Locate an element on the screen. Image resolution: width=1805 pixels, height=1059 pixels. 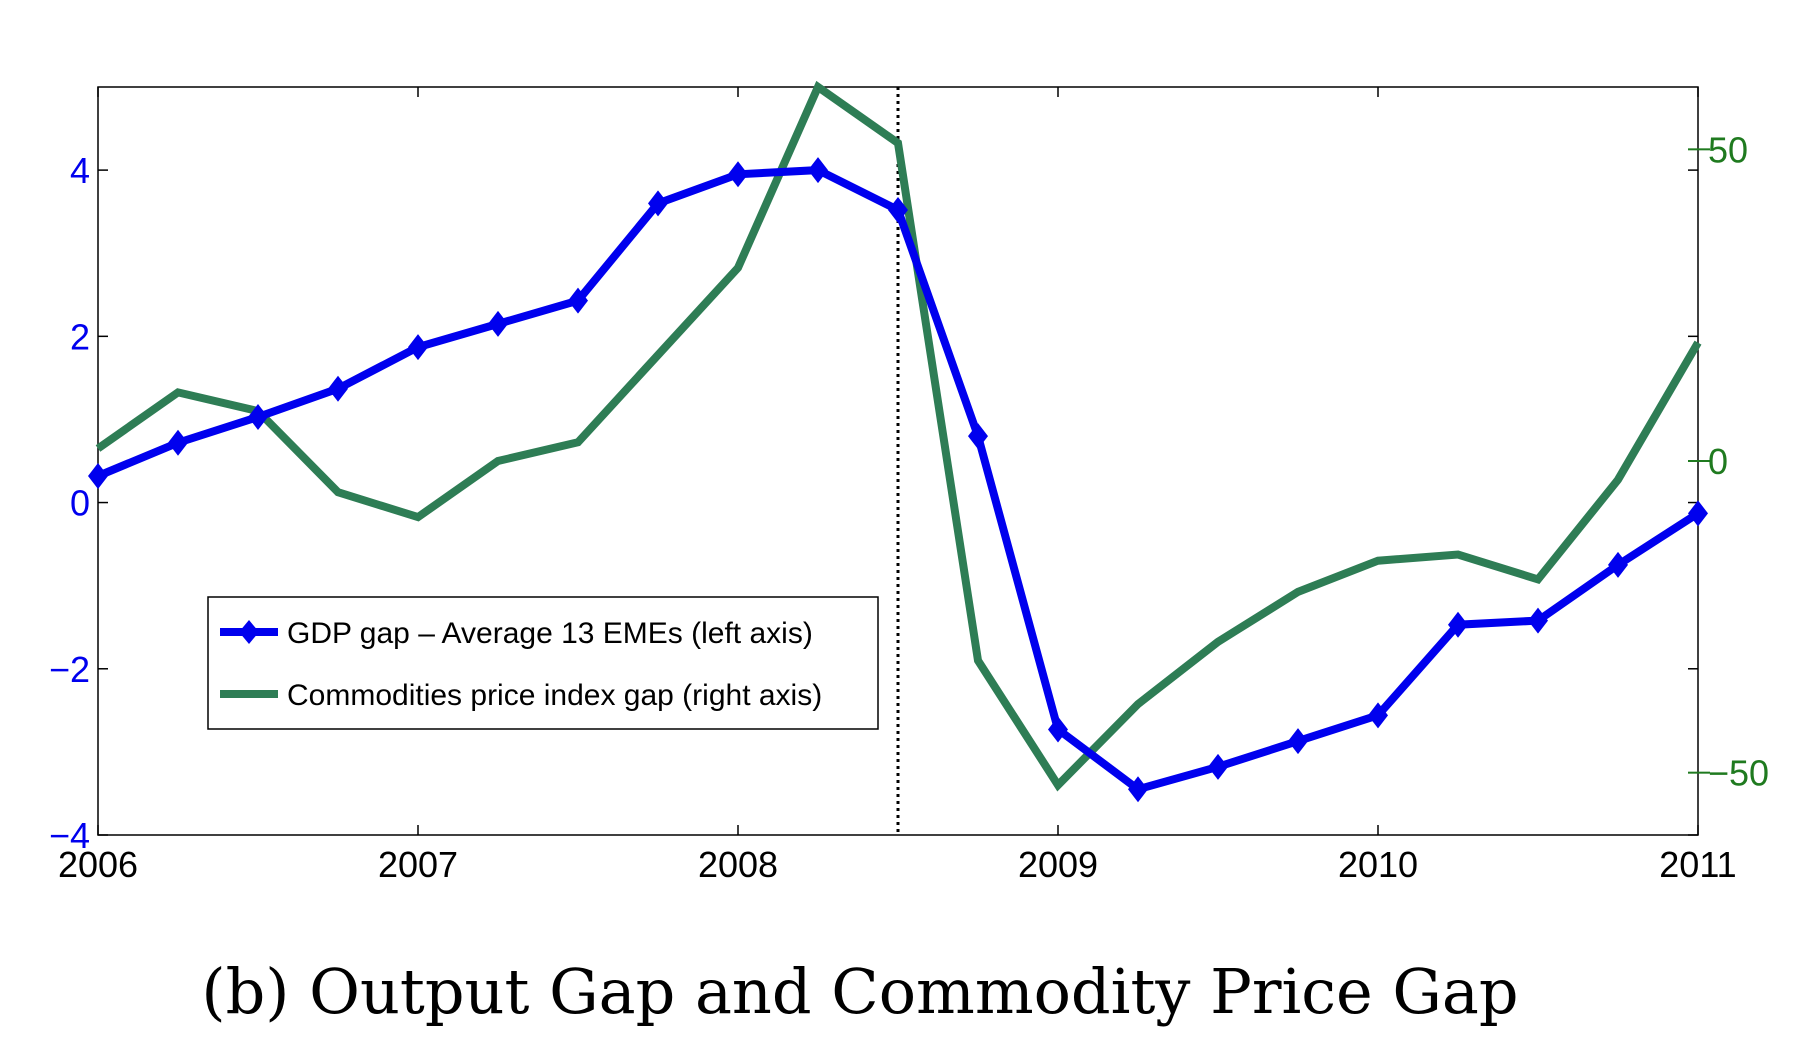
legend-box is located at coordinates (543, 663).